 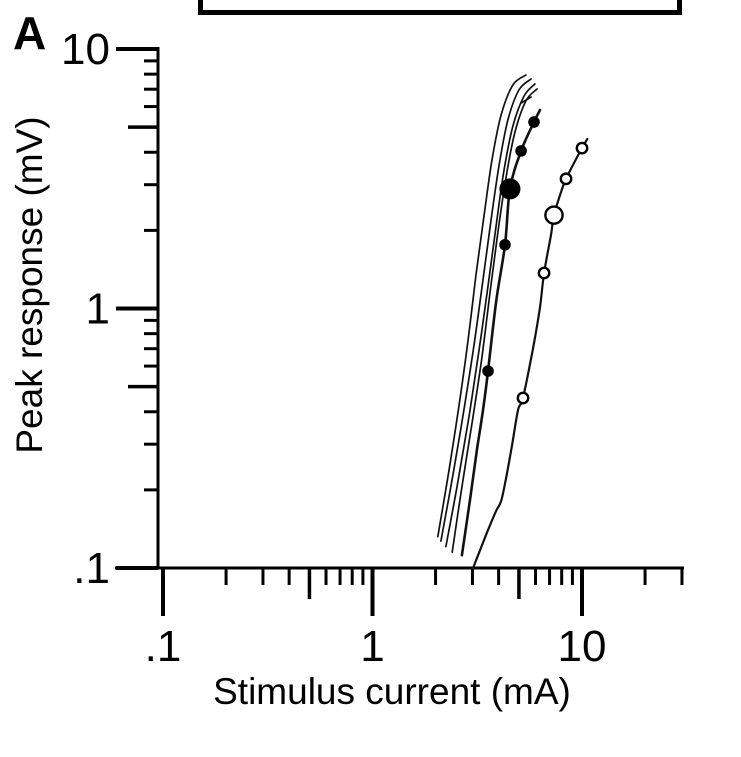 I want to click on x-tick-label: 10, so click(x=582, y=646).